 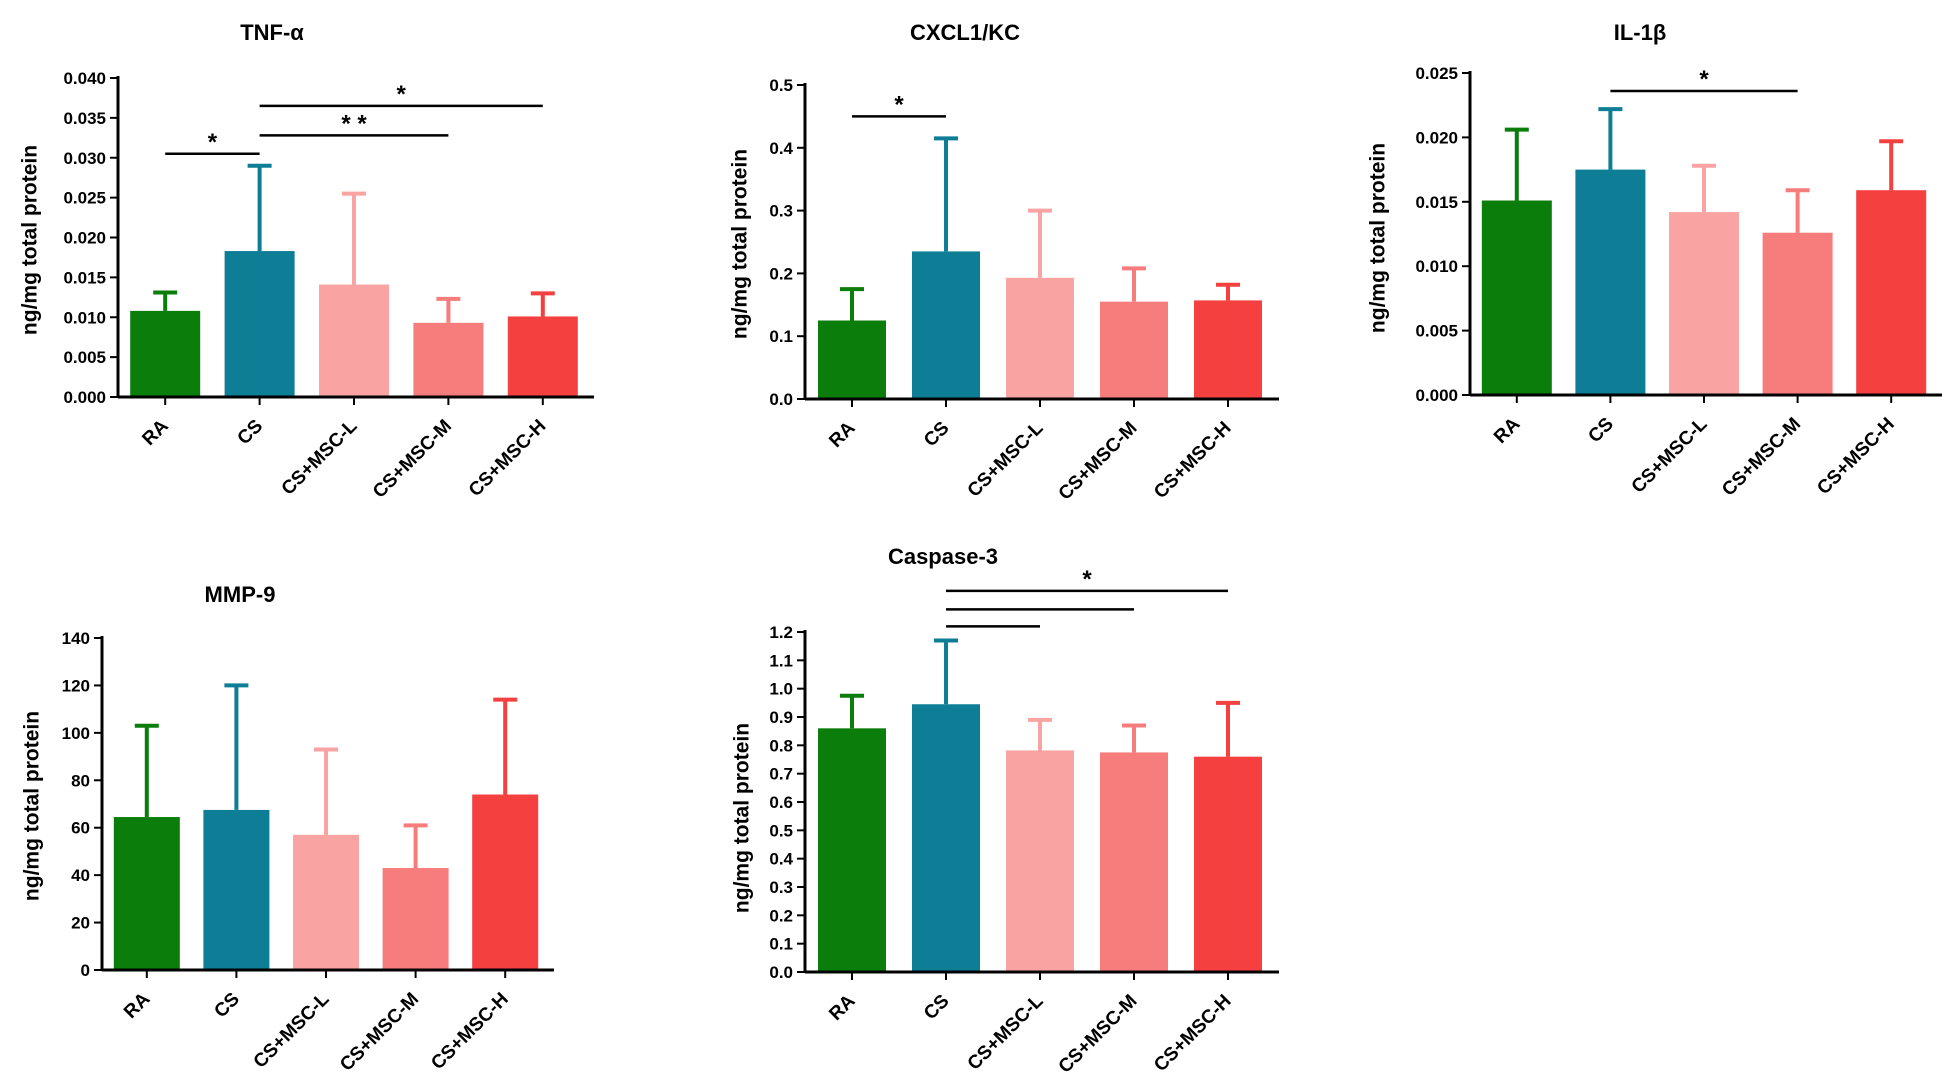 I want to click on y-tick-label: 0.6, so click(x=781, y=802).